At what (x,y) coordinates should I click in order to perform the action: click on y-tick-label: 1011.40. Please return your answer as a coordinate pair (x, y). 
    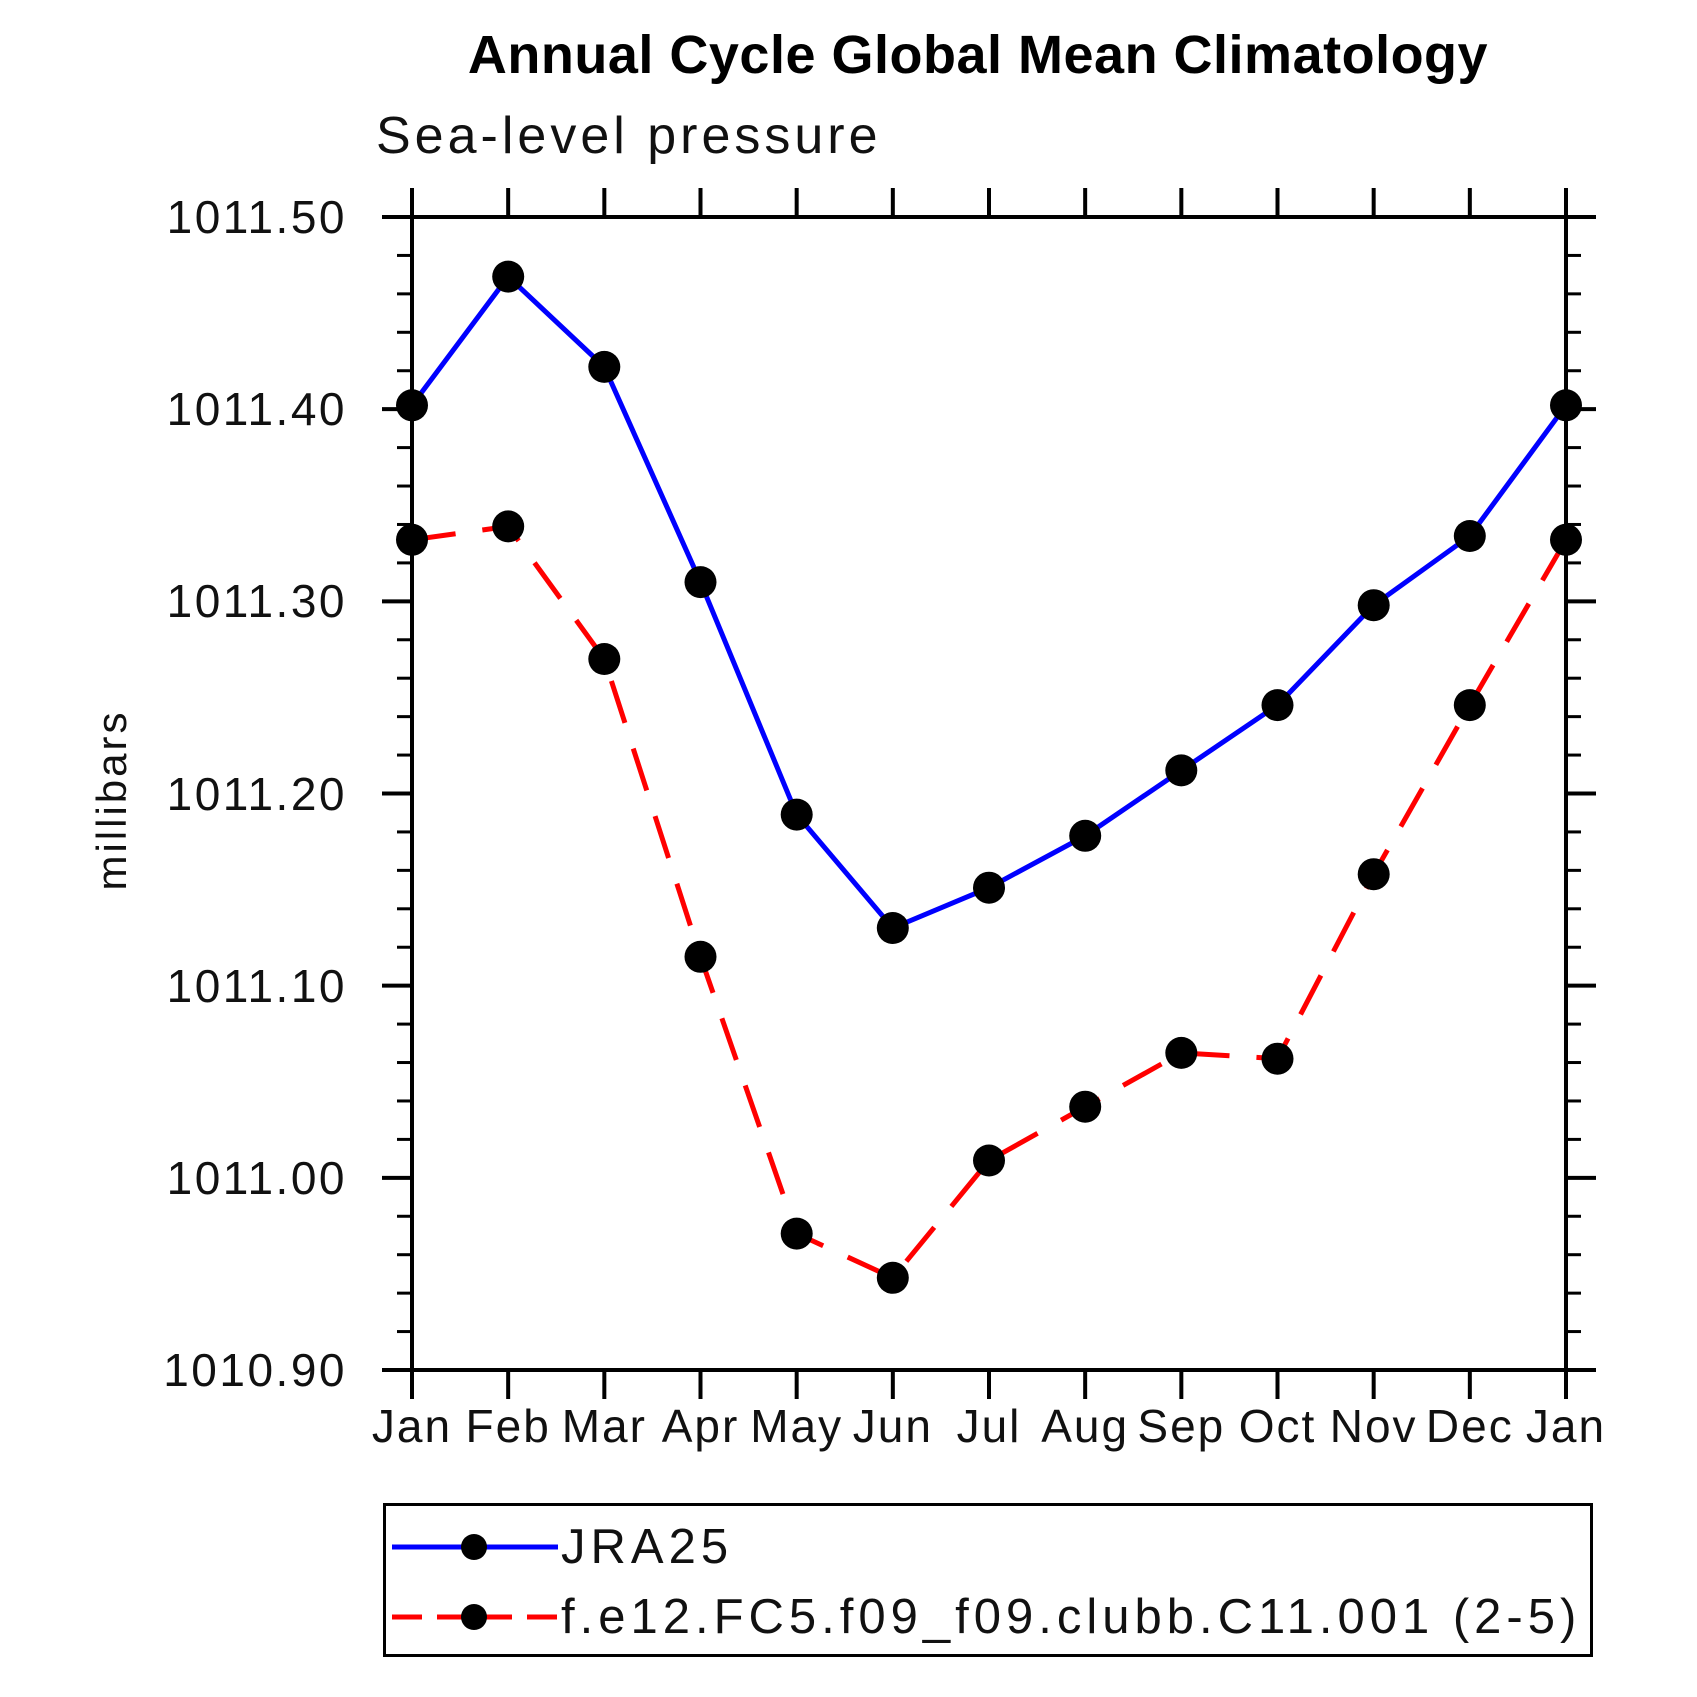
    Looking at the image, I should click on (256, 409).